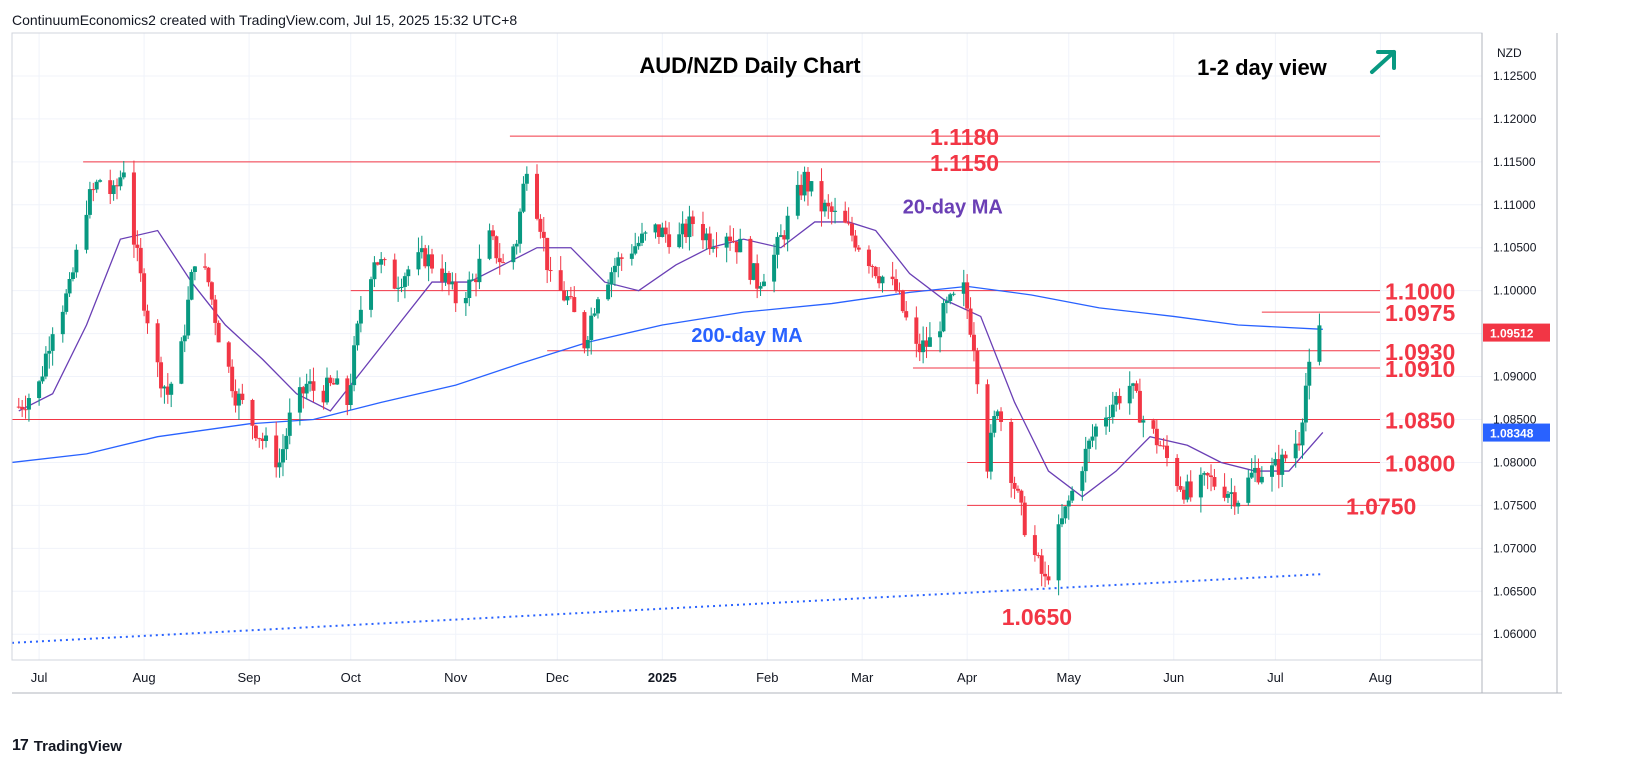 The image size is (1634, 767). I want to click on x-tick-label: Jul, so click(39, 677).